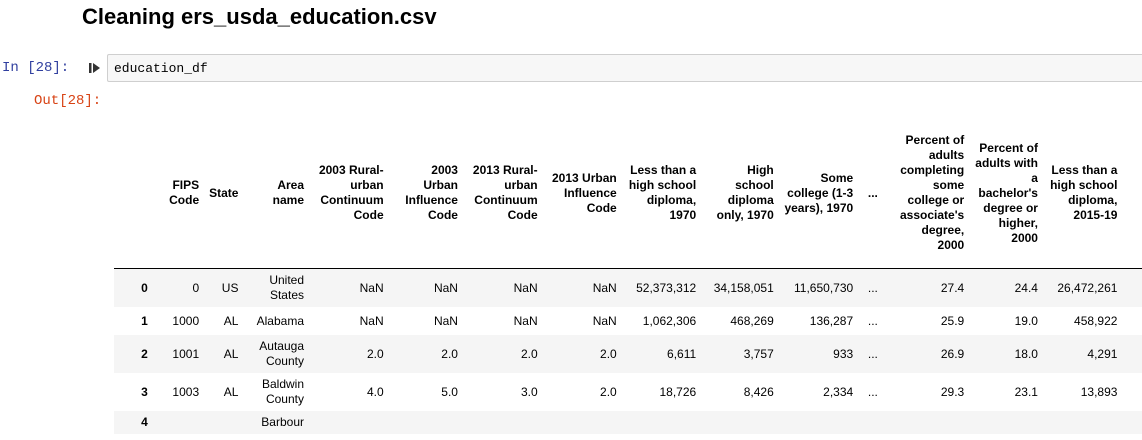 This screenshot has height=440, width=1142. I want to click on row-index: 1, so click(144, 320).